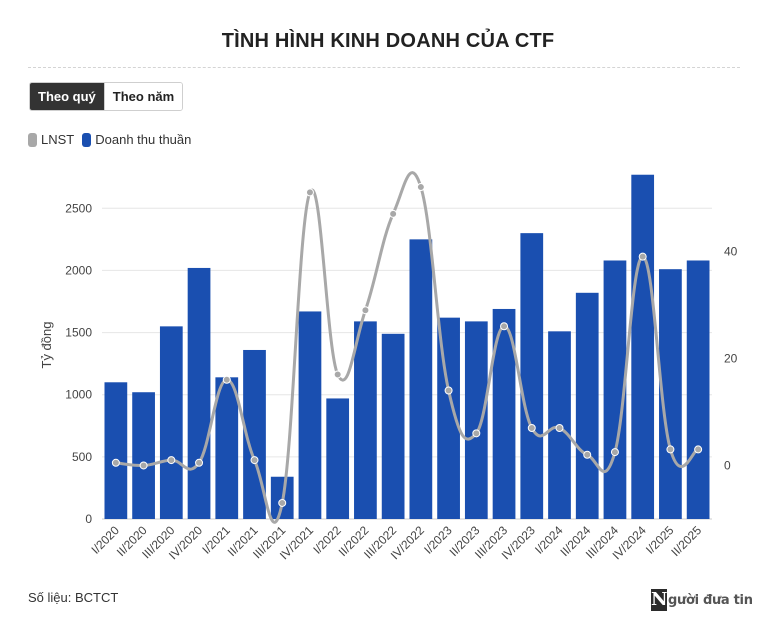 Image resolution: width=776 pixels, height=627 pixels. What do you see at coordinates (88, 519) in the screenshot?
I see `y-tick-label: 0` at bounding box center [88, 519].